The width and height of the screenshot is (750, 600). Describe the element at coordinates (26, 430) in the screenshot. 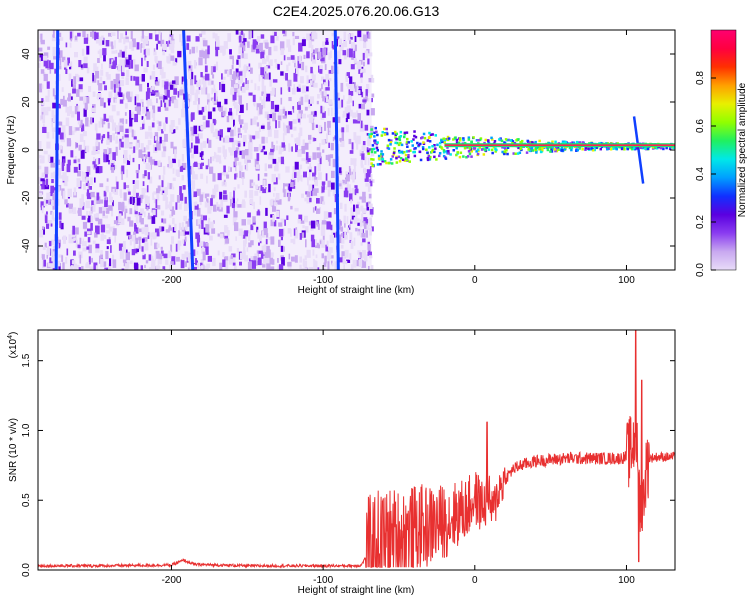

I see `snr-y-tick-label: 1.0` at that location.